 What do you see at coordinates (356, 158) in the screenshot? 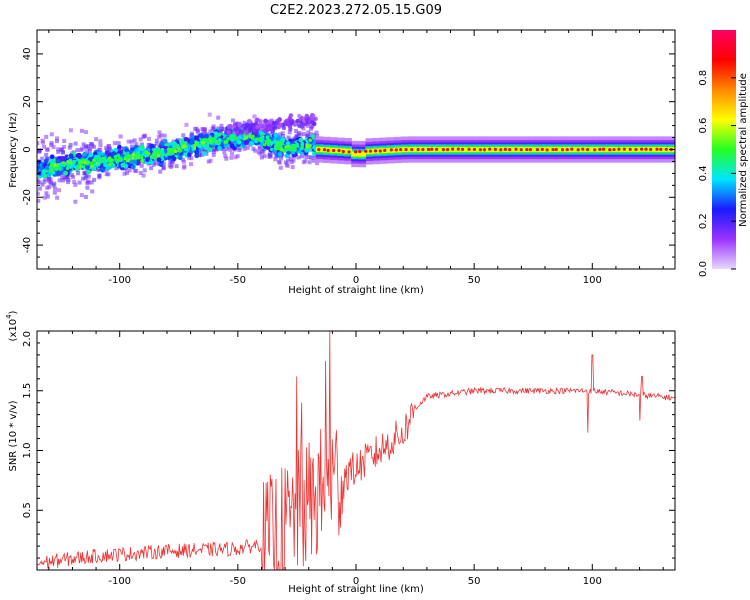
I see `spectrogram-marks` at bounding box center [356, 158].